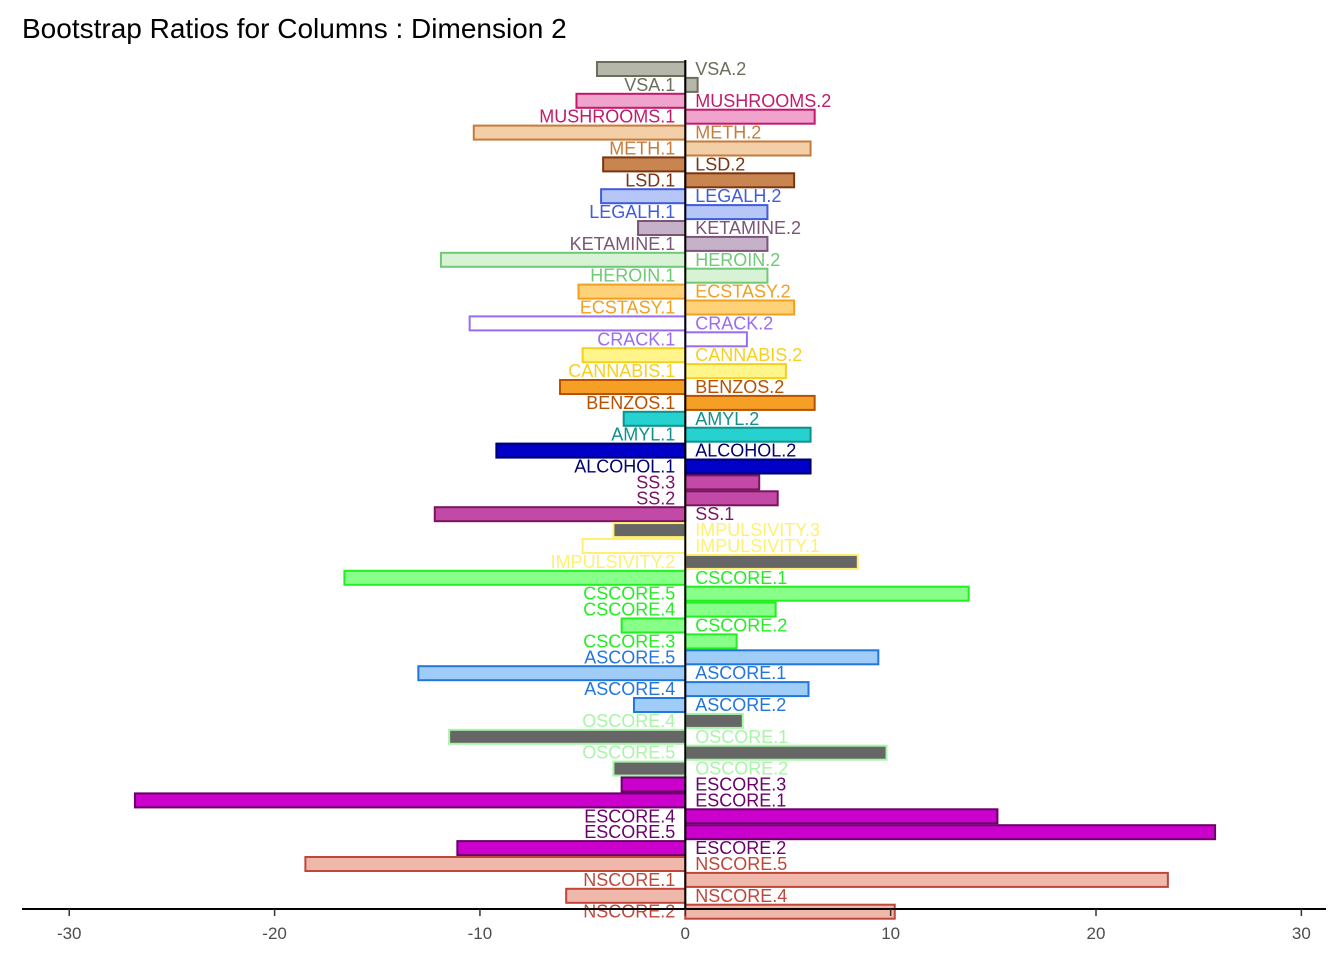 This screenshot has height=960, width=1344. I want to click on label-lsd-1: LSD.1, so click(650, 180).